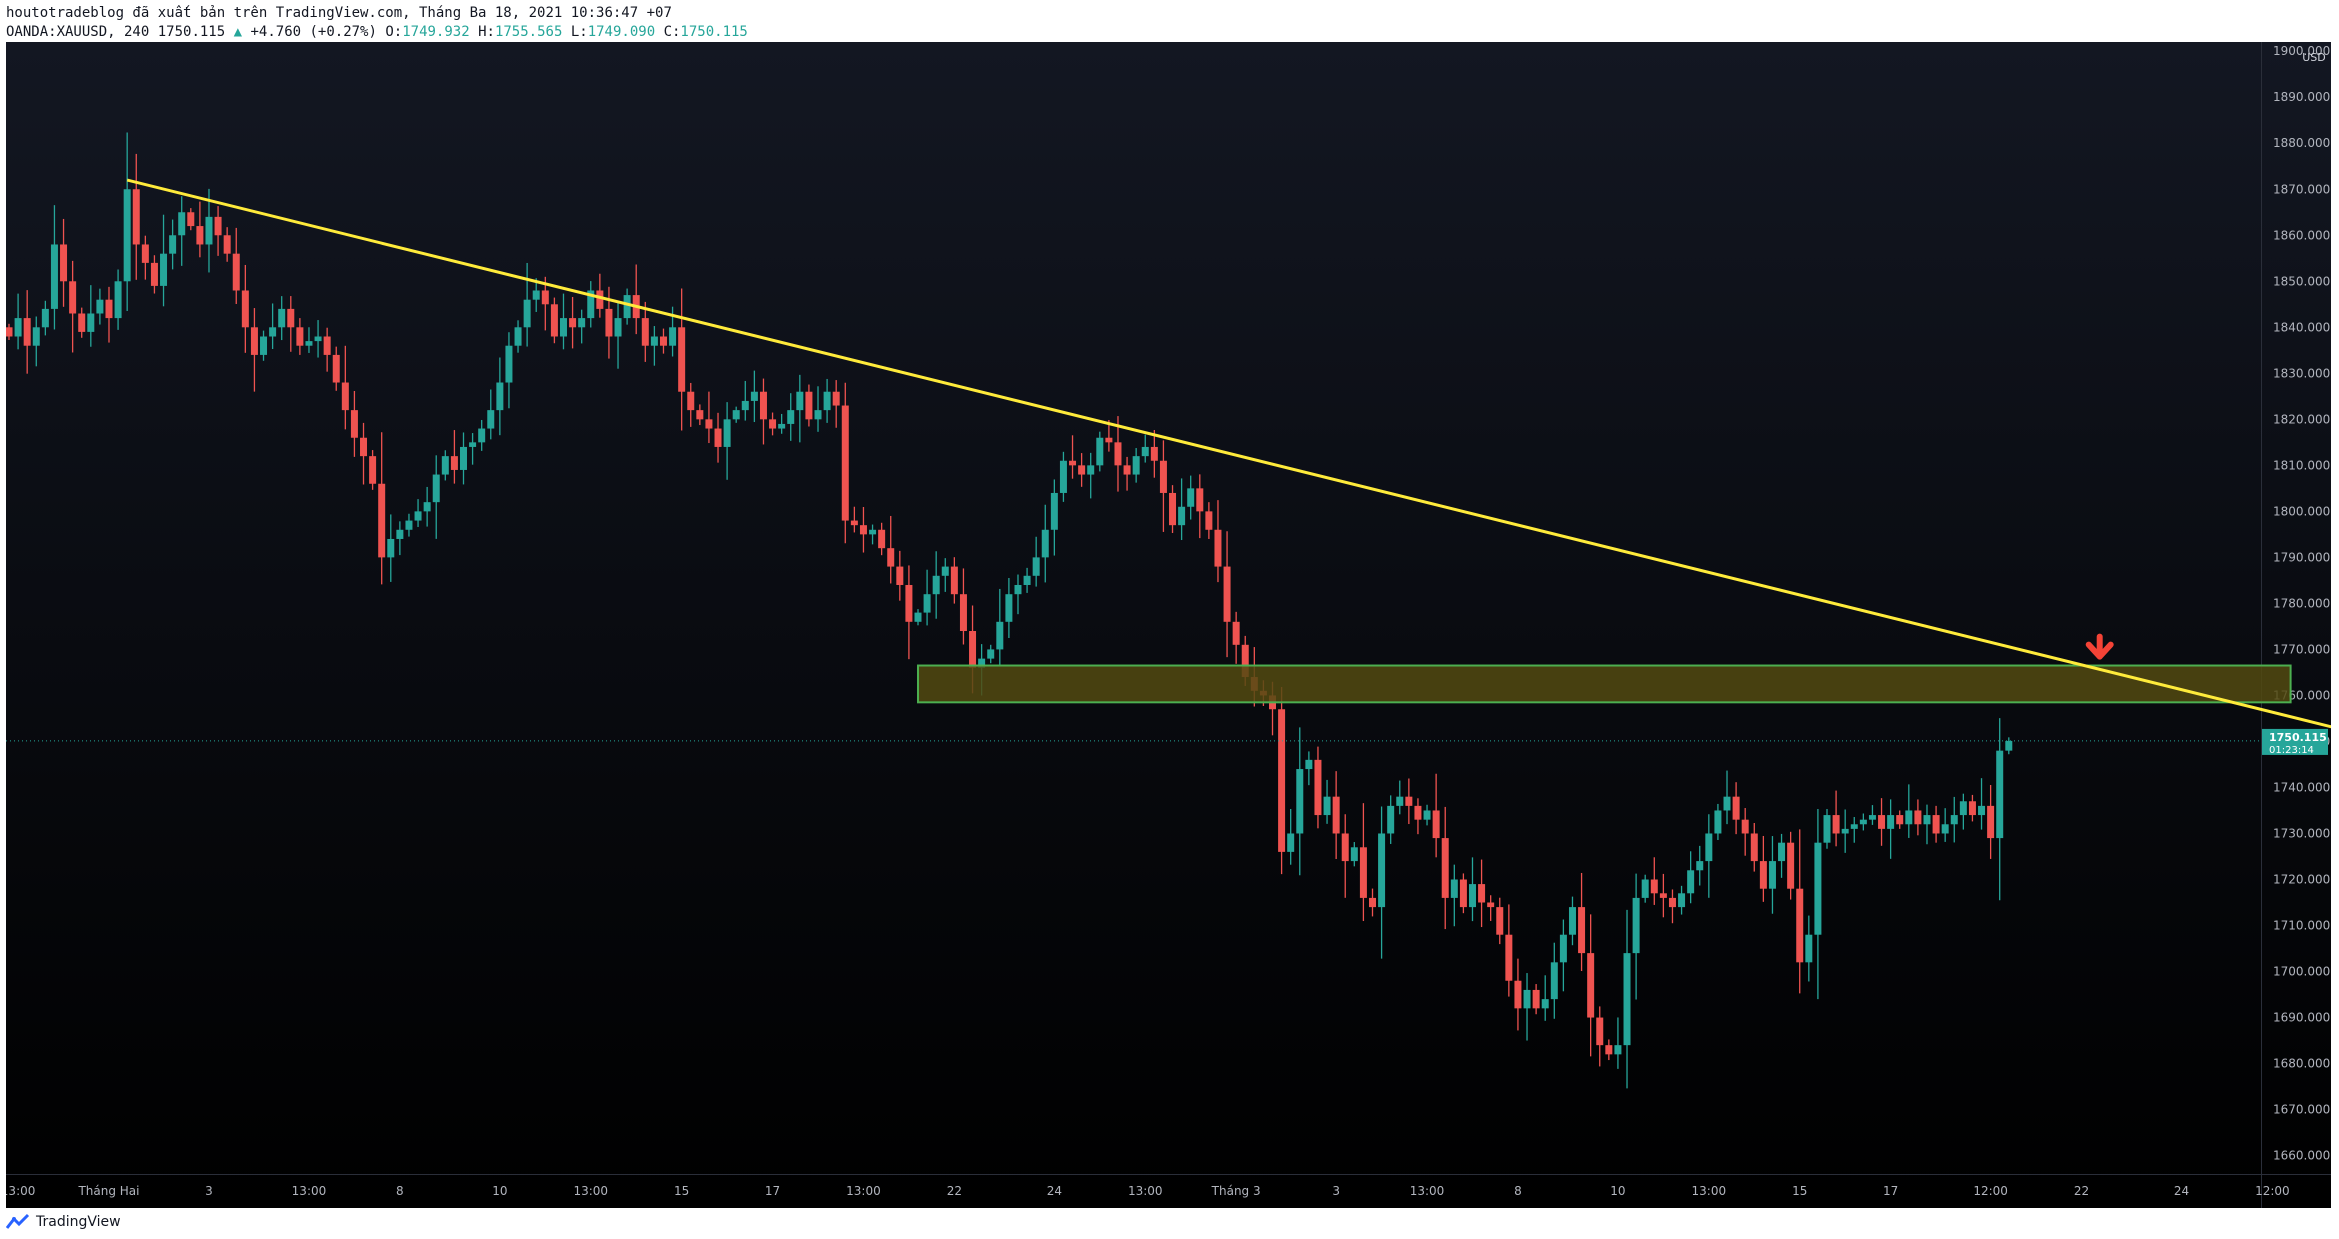 Image resolution: width=2339 pixels, height=1239 pixels. Describe the element at coordinates (2272, 1191) in the screenshot. I see `time-tick-label: 12:00` at that location.